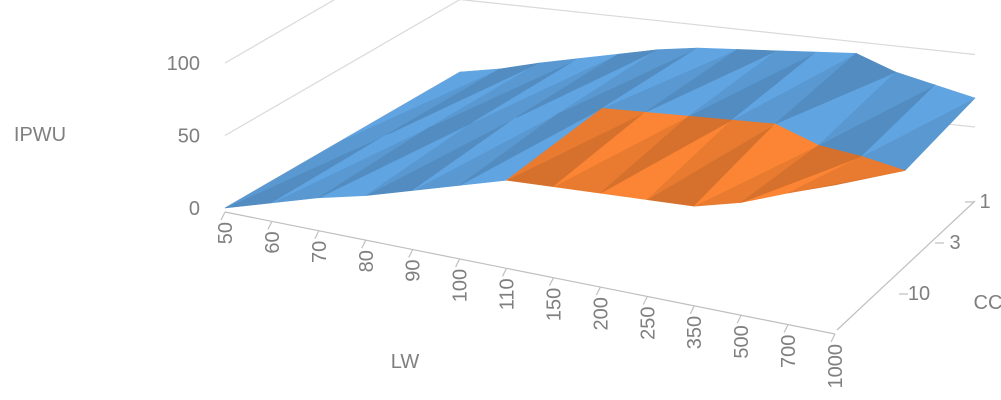 The image size is (1001, 400). What do you see at coordinates (367, 261) in the screenshot?
I see `x-tick-label: 80` at bounding box center [367, 261].